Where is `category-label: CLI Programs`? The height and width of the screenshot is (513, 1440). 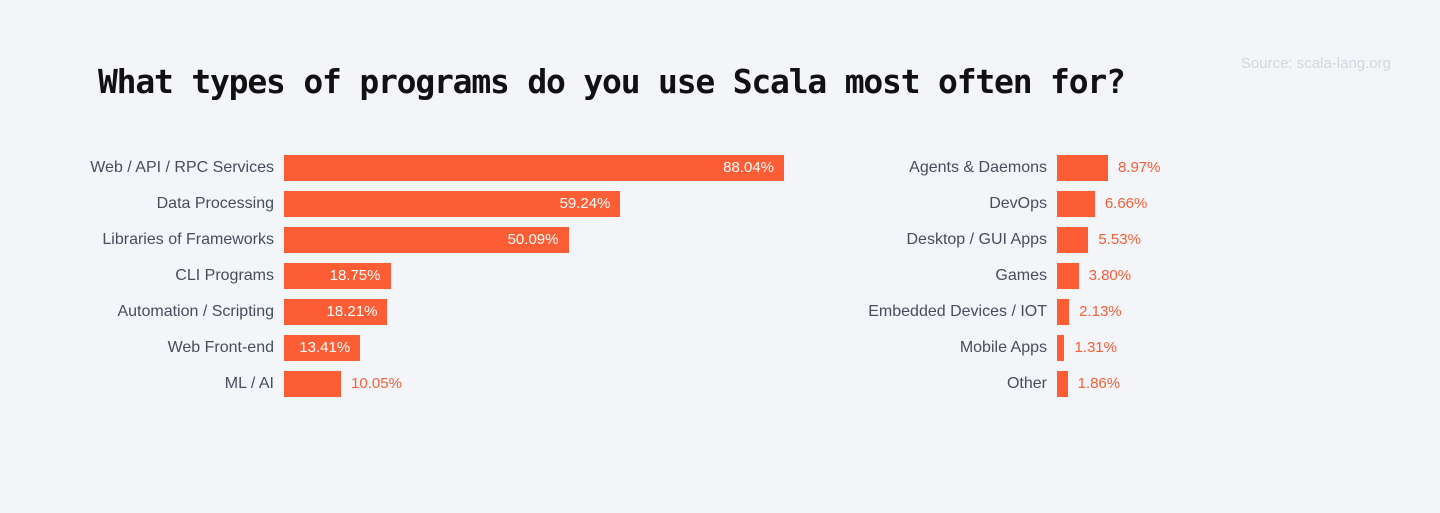 category-label: CLI Programs is located at coordinates (224, 275).